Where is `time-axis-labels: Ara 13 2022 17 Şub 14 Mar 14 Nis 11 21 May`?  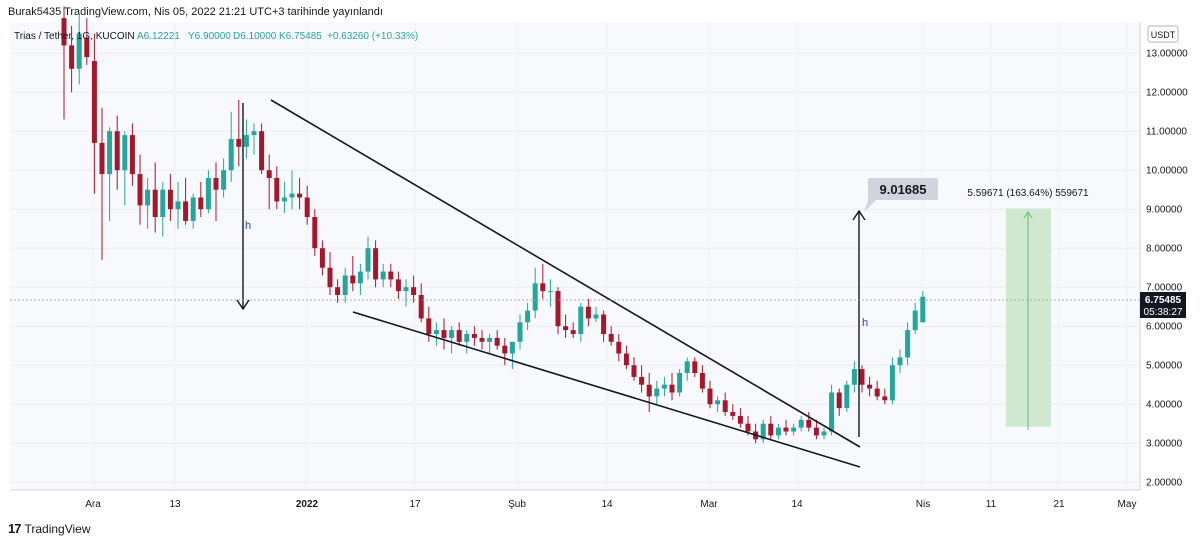 time-axis-labels: Ara 13 2022 17 Şub 14 Mar 14 Nis 11 21 May is located at coordinates (610, 504).